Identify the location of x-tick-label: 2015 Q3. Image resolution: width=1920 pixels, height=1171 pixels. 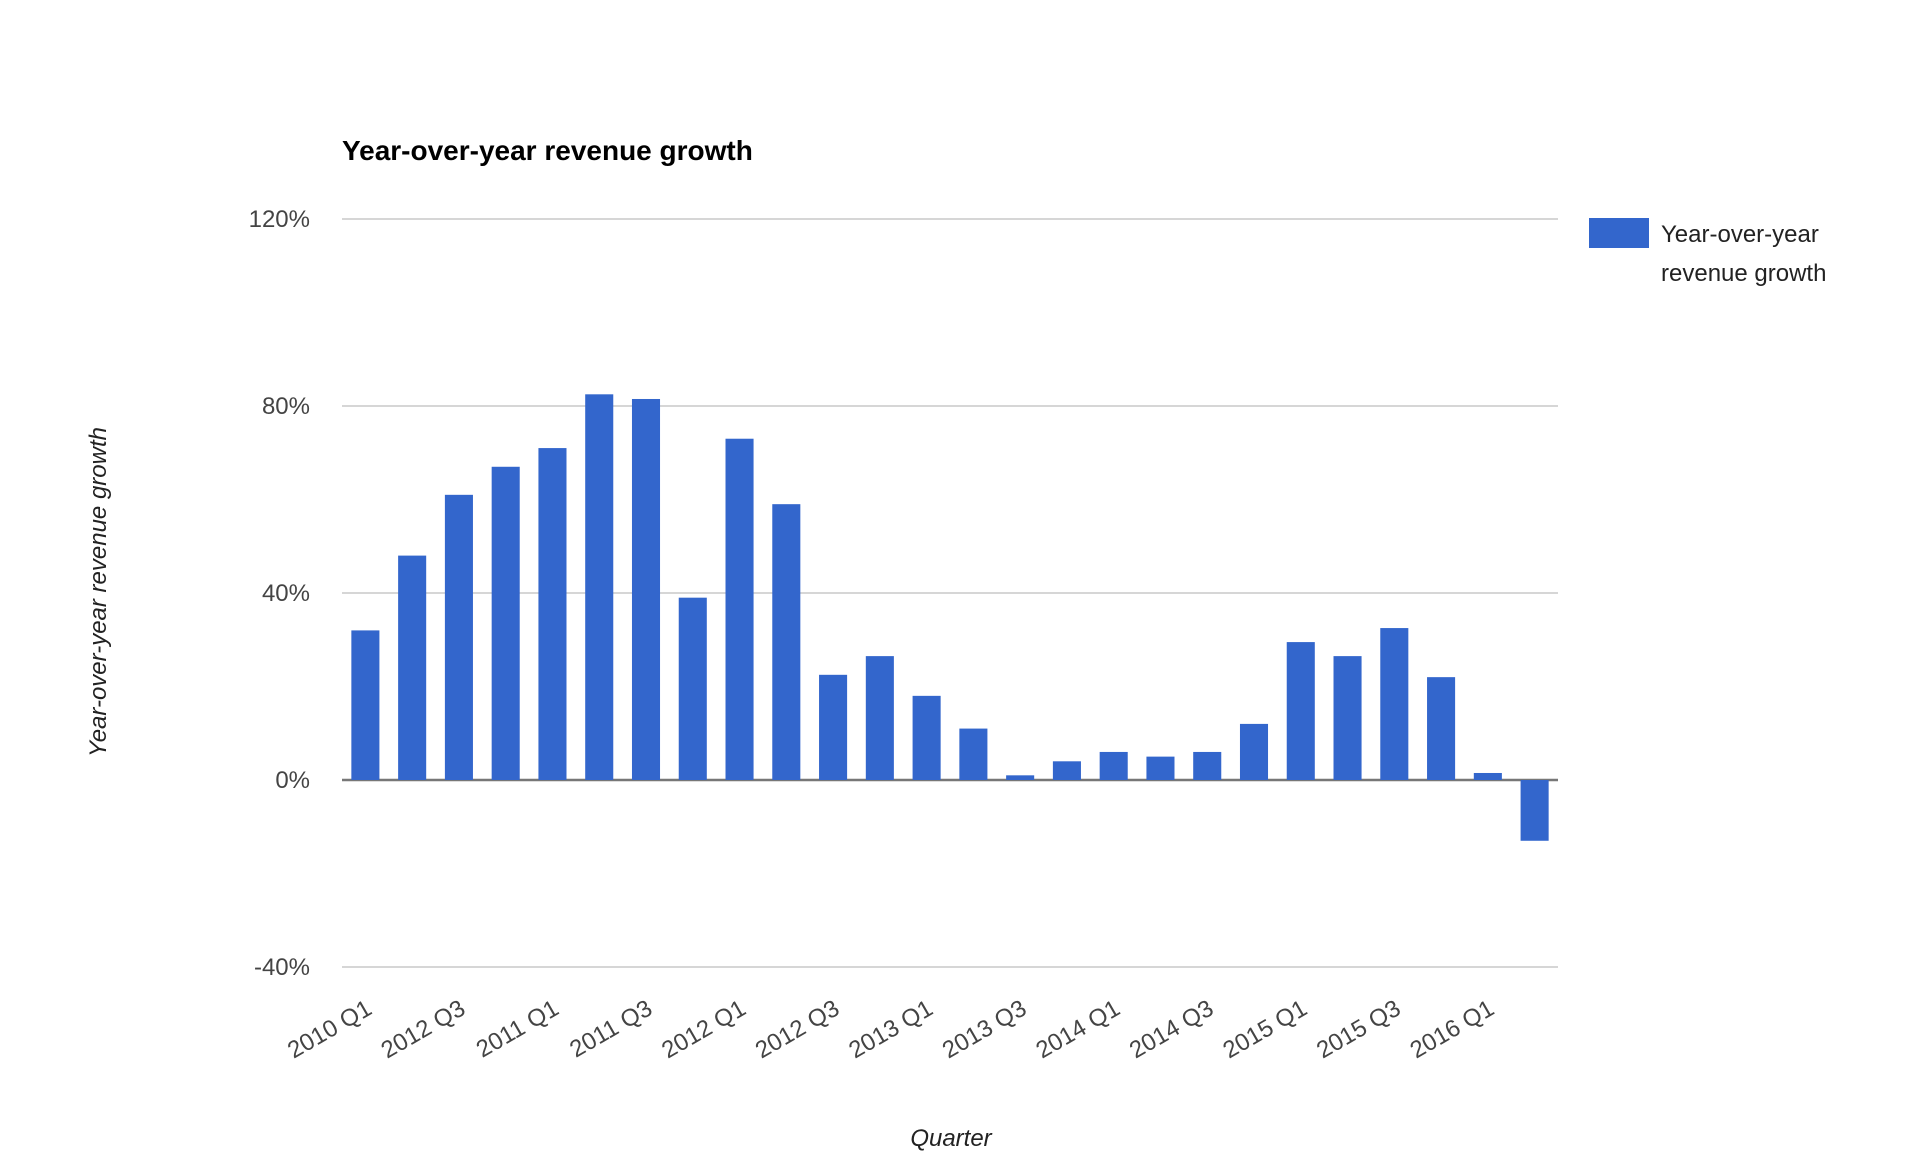
(1358, 1029).